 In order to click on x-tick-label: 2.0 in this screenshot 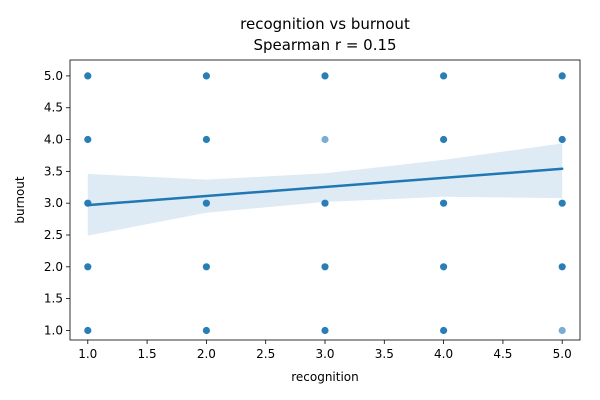, I will do `click(206, 354)`.